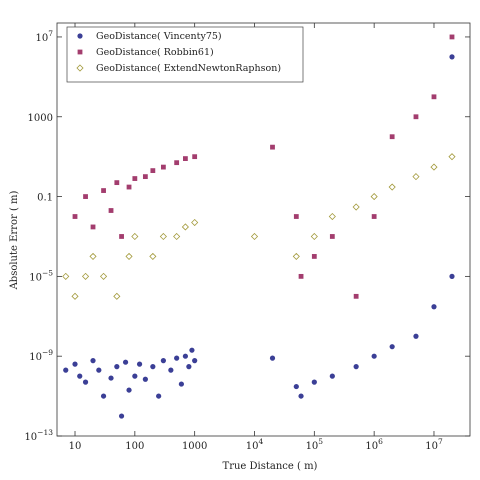  I want to click on x-tick-label: 10⁷, so click(434, 444).